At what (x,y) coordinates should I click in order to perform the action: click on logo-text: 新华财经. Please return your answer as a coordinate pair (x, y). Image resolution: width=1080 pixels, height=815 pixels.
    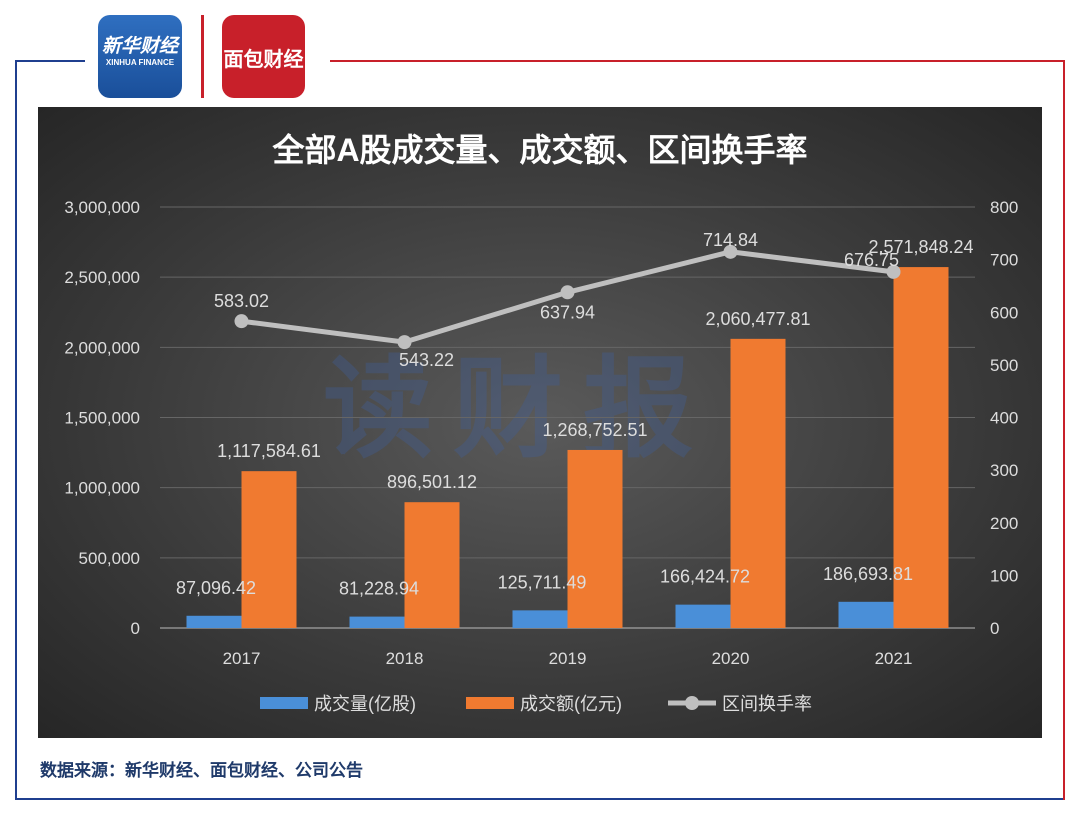
    Looking at the image, I should click on (139, 46).